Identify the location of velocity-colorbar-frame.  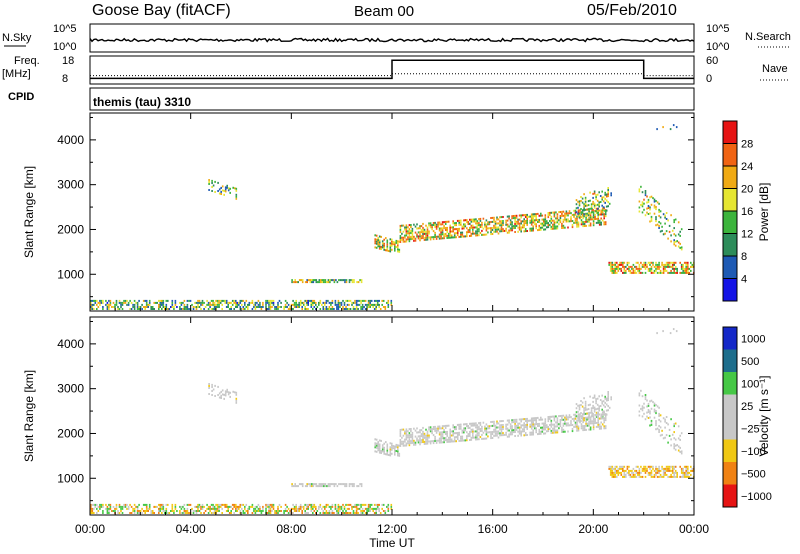
(730, 417).